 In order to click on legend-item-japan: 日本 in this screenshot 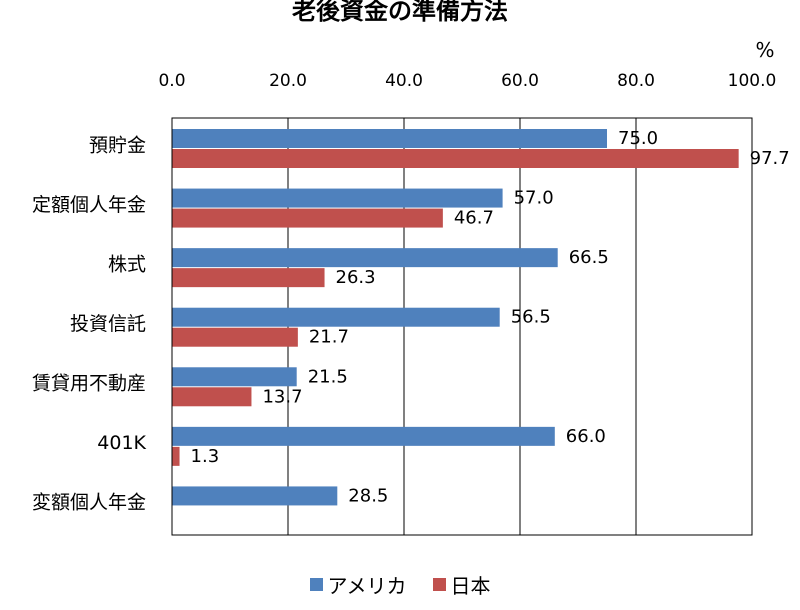, I will do `click(461, 584)`.